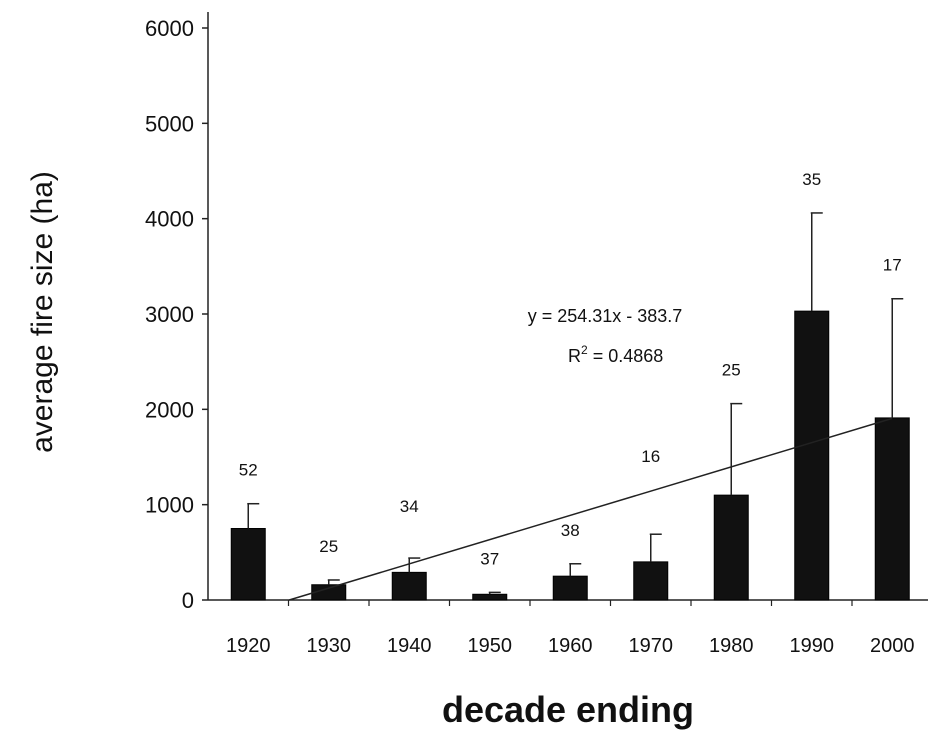 The width and height of the screenshot is (928, 730). Describe the element at coordinates (574, 356) in the screenshot. I see `r-squared-prefix: R` at that location.